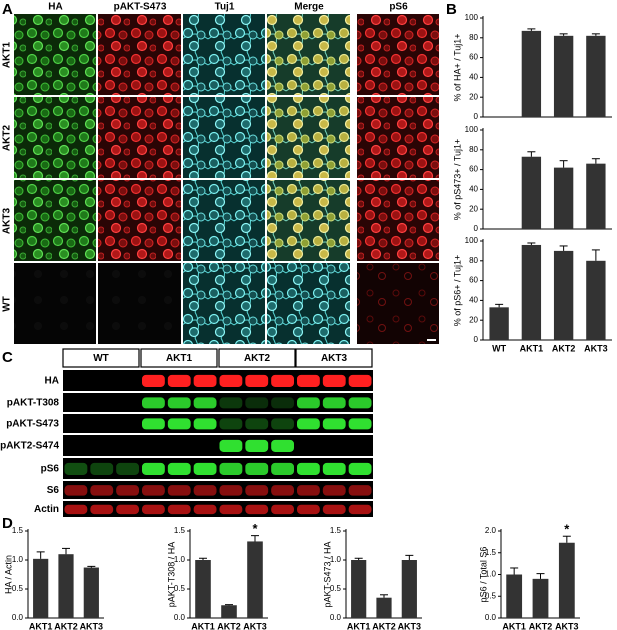  I want to click on group-label: AKT2, so click(257, 358).